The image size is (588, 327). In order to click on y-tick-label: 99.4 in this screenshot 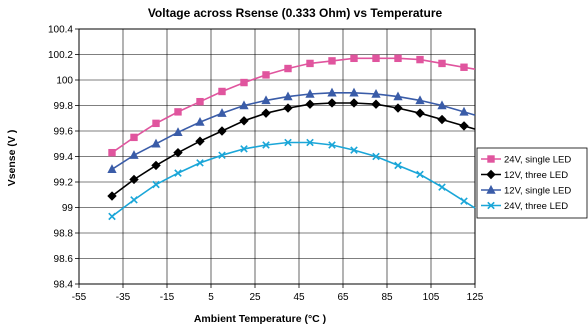, I will do `click(64, 157)`.